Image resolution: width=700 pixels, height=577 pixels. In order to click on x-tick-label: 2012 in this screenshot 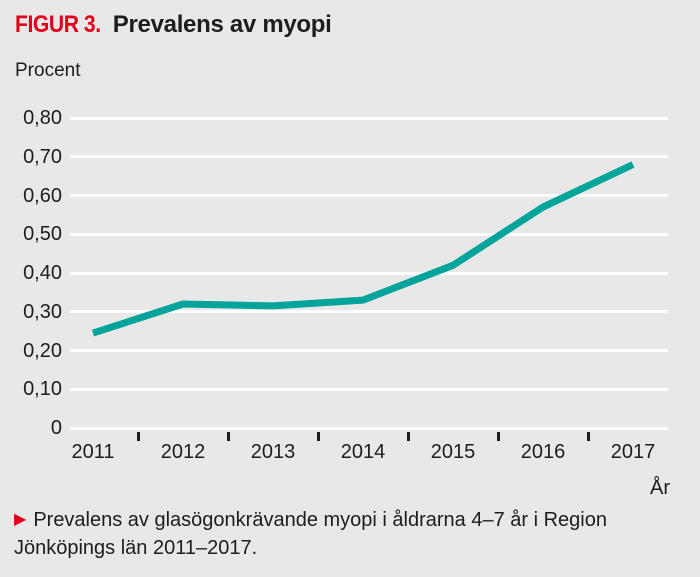, I will do `click(183, 452)`.